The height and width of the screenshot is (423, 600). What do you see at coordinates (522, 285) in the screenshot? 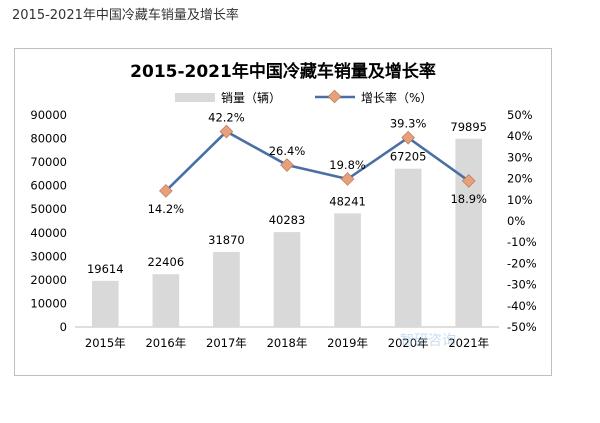
I see `y-right-tick-label: -30%` at bounding box center [522, 285].